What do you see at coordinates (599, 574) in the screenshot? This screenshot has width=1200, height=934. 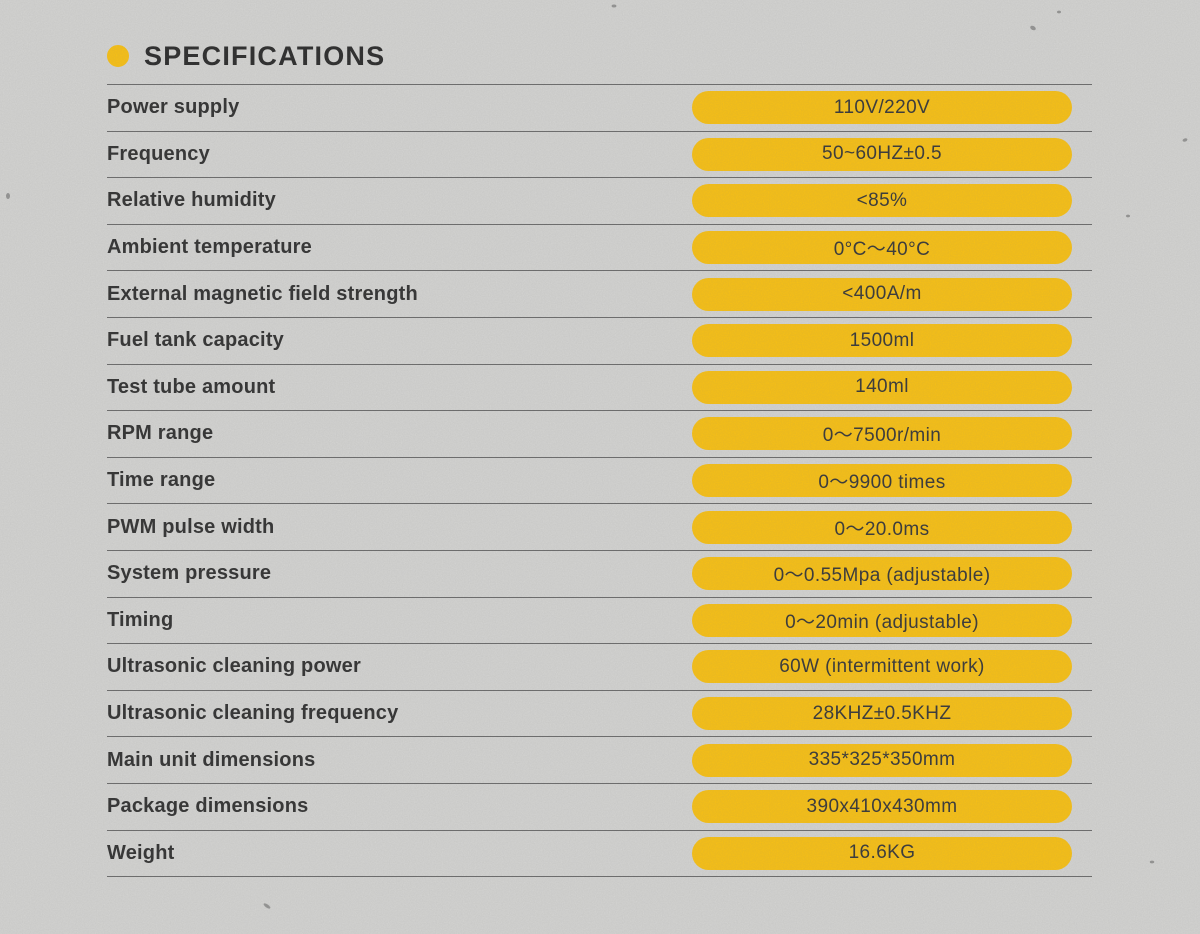 I see `spec-row: System pressure 0～0.55Mpa (adjustable)` at bounding box center [599, 574].